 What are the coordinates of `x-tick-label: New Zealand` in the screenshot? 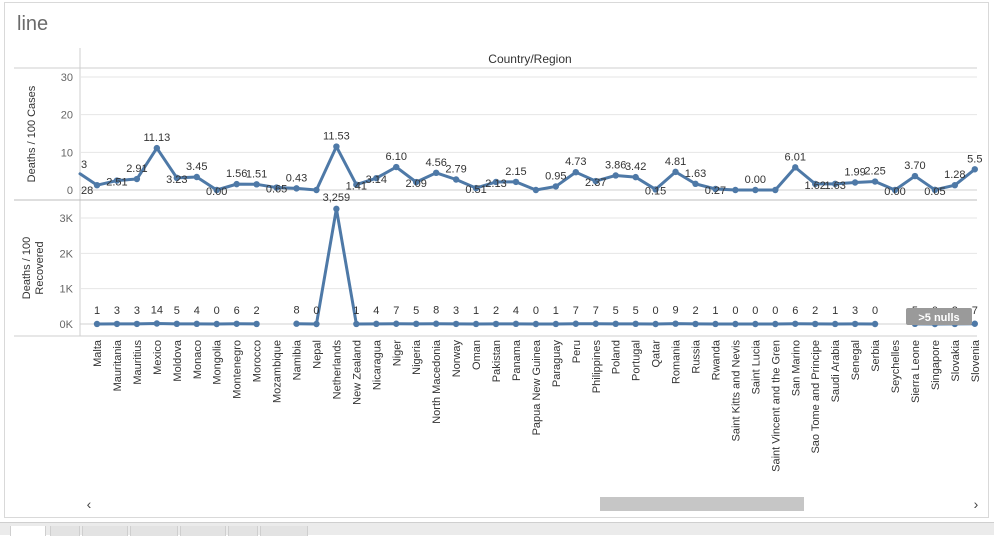 It's located at (357, 372).